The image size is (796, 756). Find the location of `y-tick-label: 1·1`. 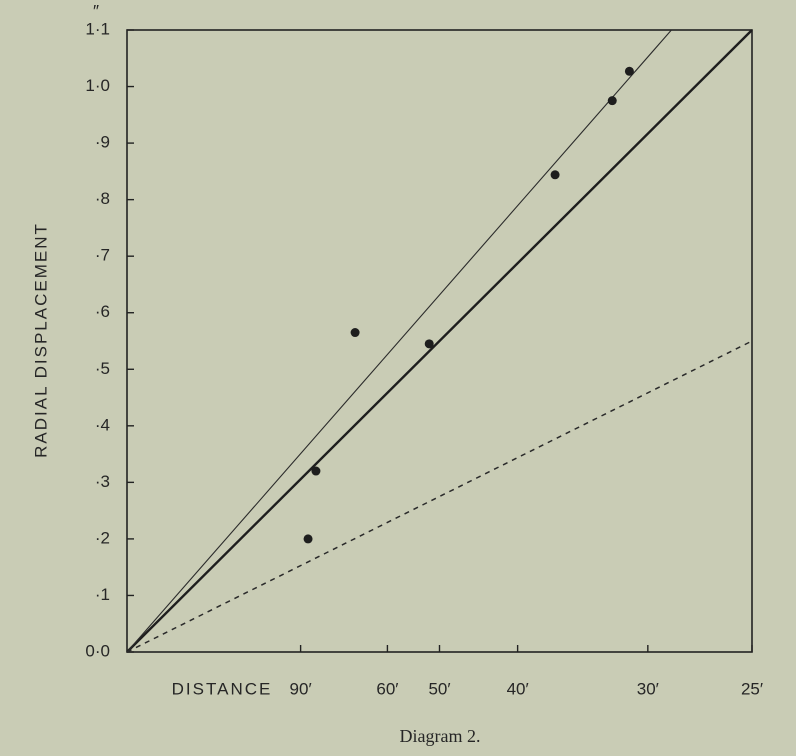

y-tick-label: 1·1 is located at coordinates (97, 28).